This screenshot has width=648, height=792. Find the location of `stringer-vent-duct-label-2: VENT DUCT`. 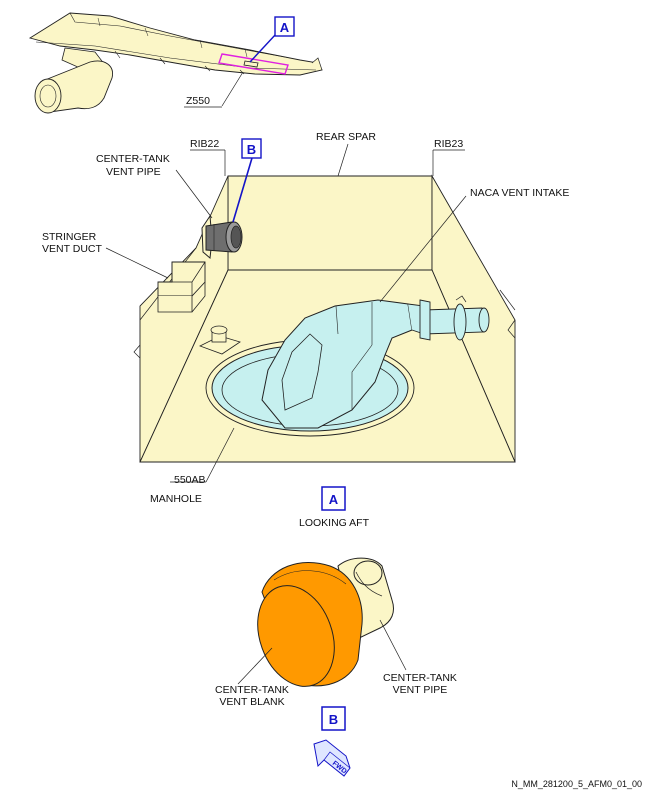

stringer-vent-duct-label-2: VENT DUCT is located at coordinates (72, 249).